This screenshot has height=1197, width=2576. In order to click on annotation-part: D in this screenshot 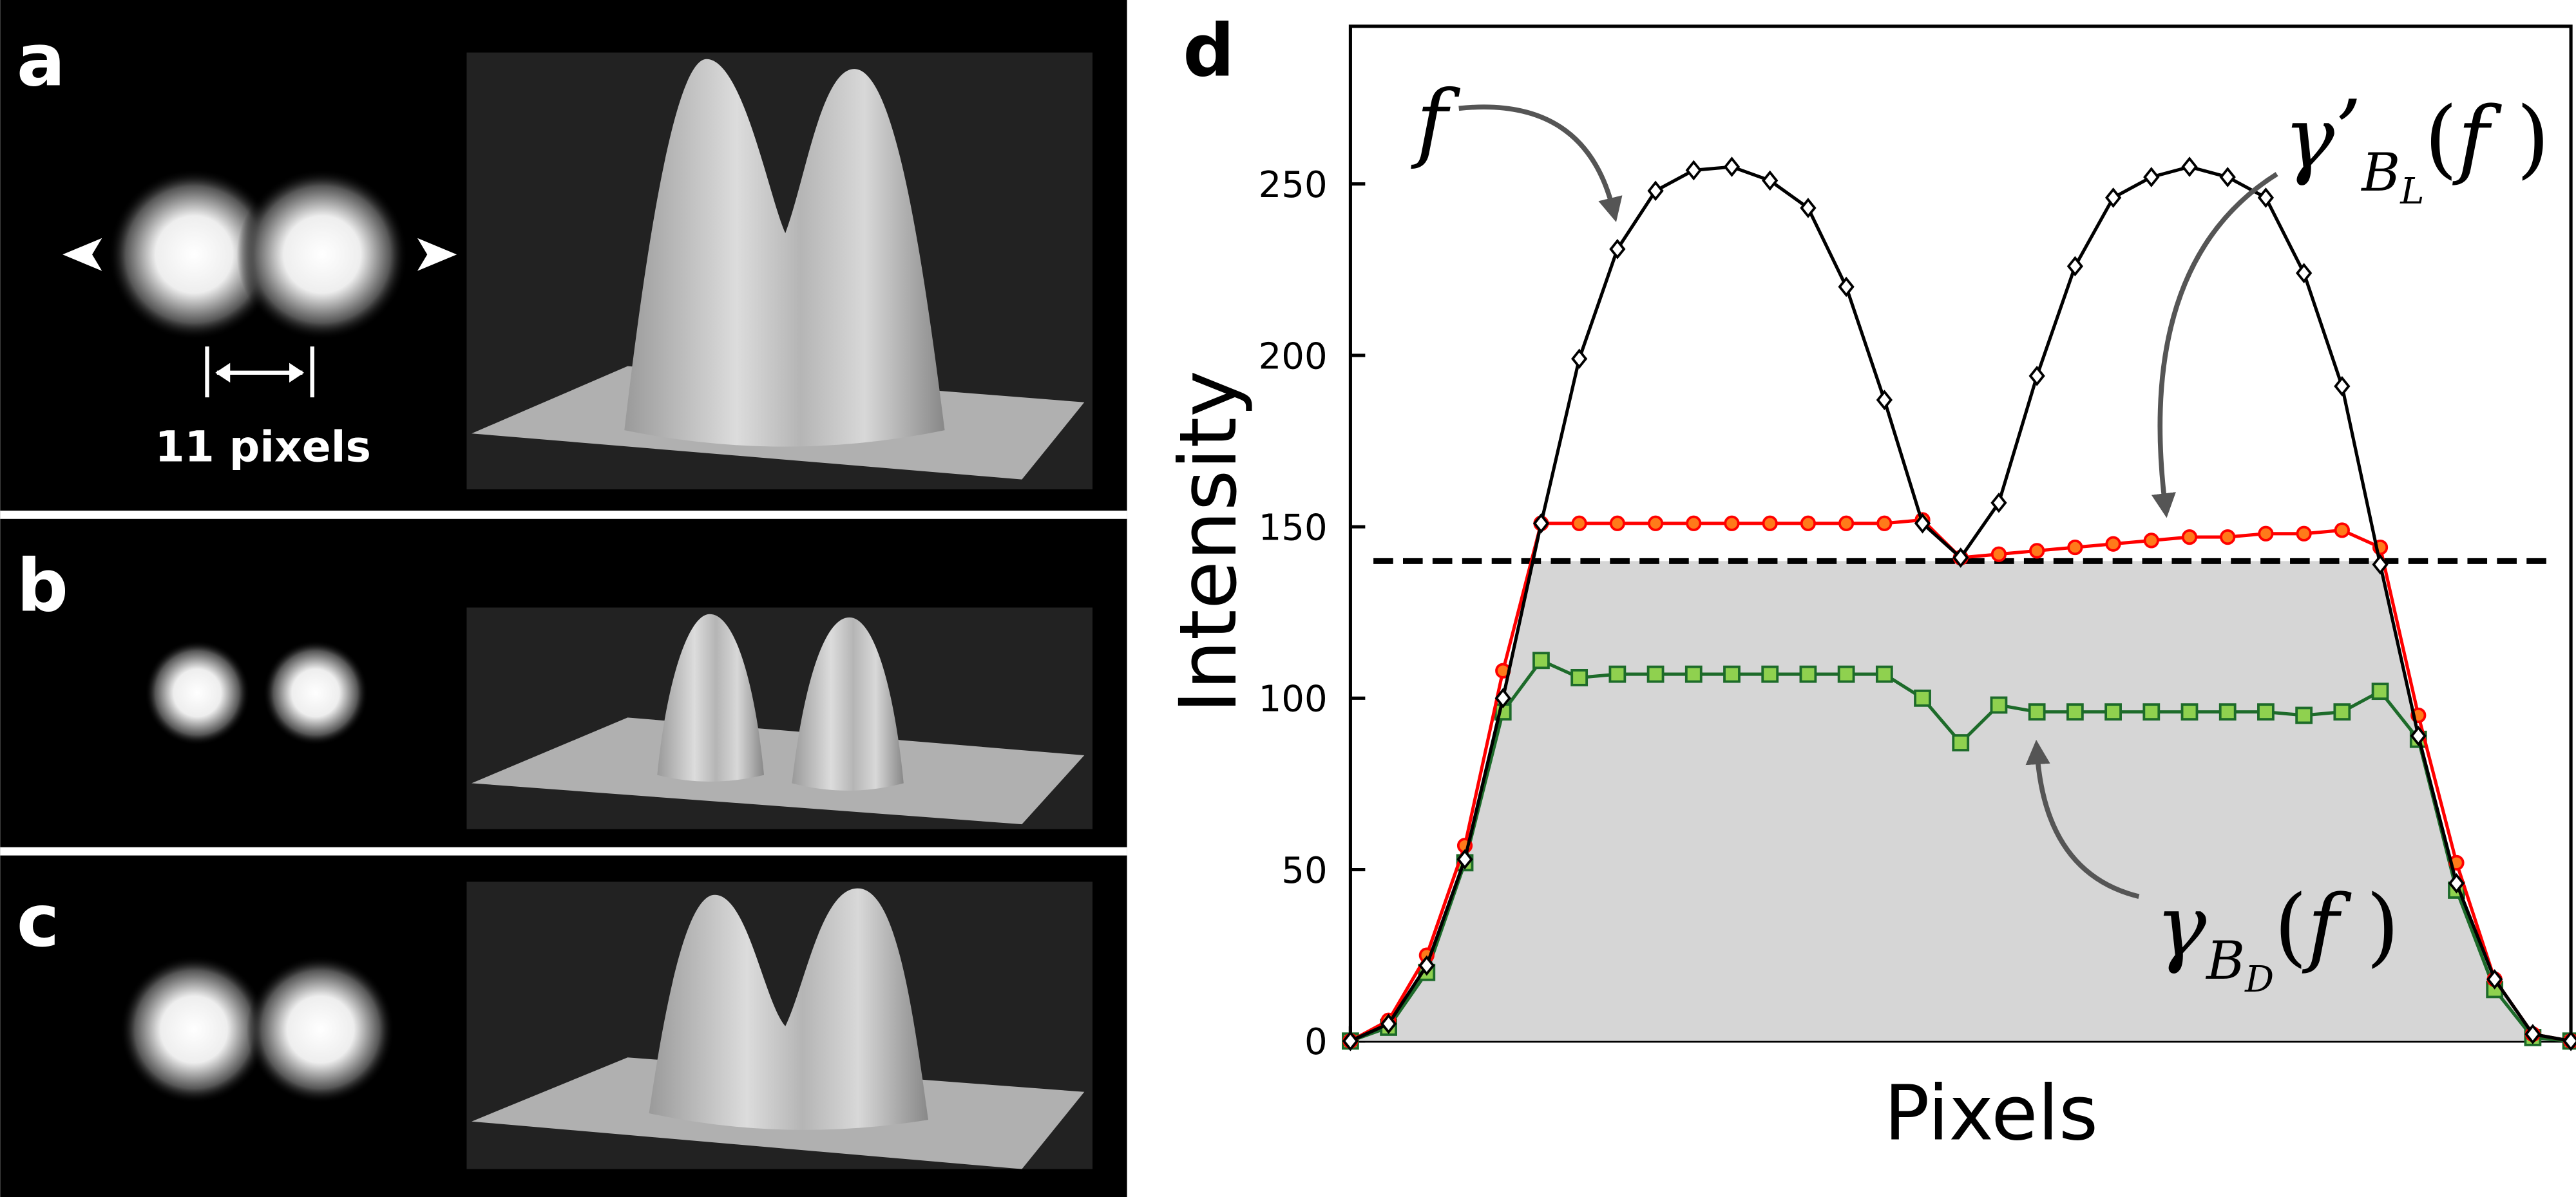, I will do `click(2259, 980)`.